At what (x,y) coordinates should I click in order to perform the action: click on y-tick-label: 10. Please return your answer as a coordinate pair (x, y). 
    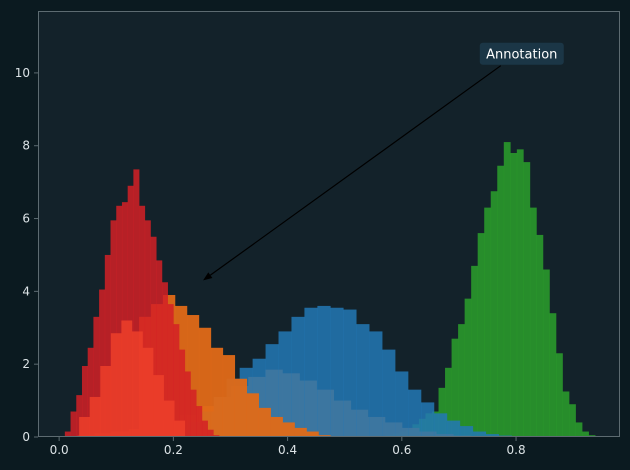
    Looking at the image, I should click on (22, 73).